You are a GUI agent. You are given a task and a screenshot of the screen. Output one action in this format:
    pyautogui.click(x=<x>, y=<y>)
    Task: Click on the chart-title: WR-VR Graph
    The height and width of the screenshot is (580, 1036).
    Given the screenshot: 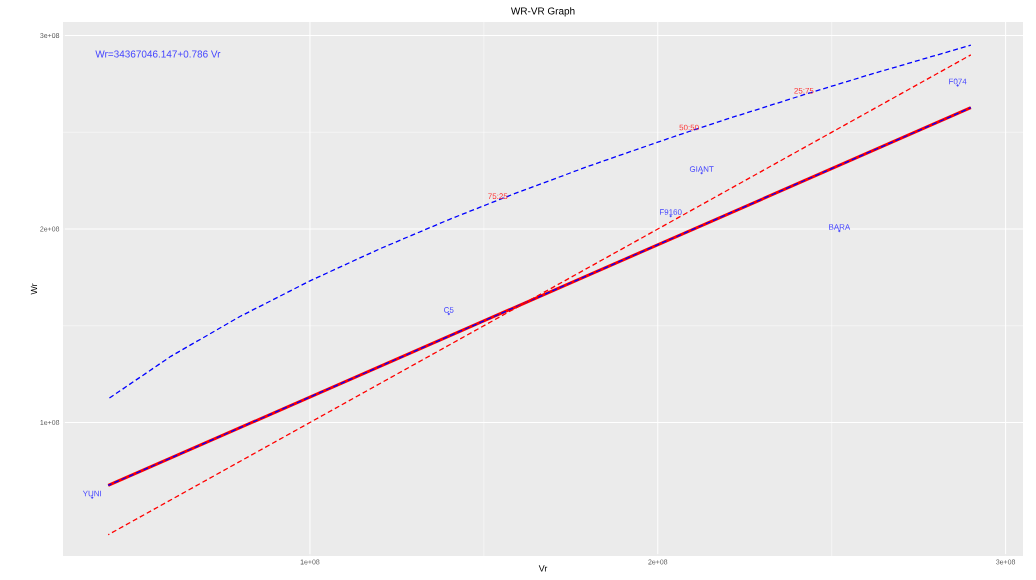 What is the action you would take?
    pyautogui.click(x=542, y=12)
    